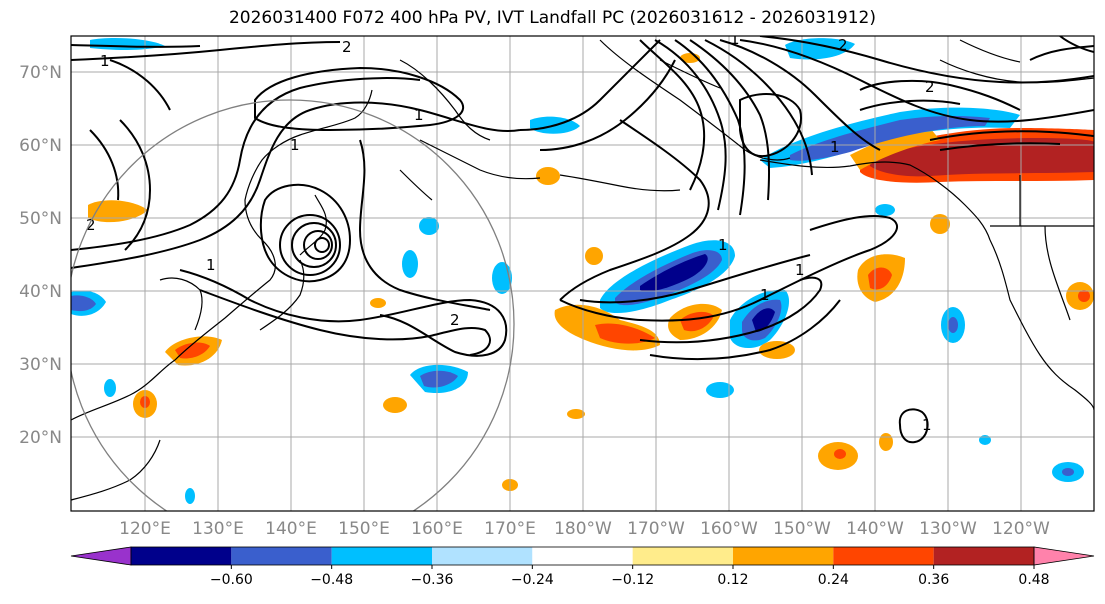  Describe the element at coordinates (933, 580) in the screenshot. I see `colorbar-tick-label: 0.36` at that location.